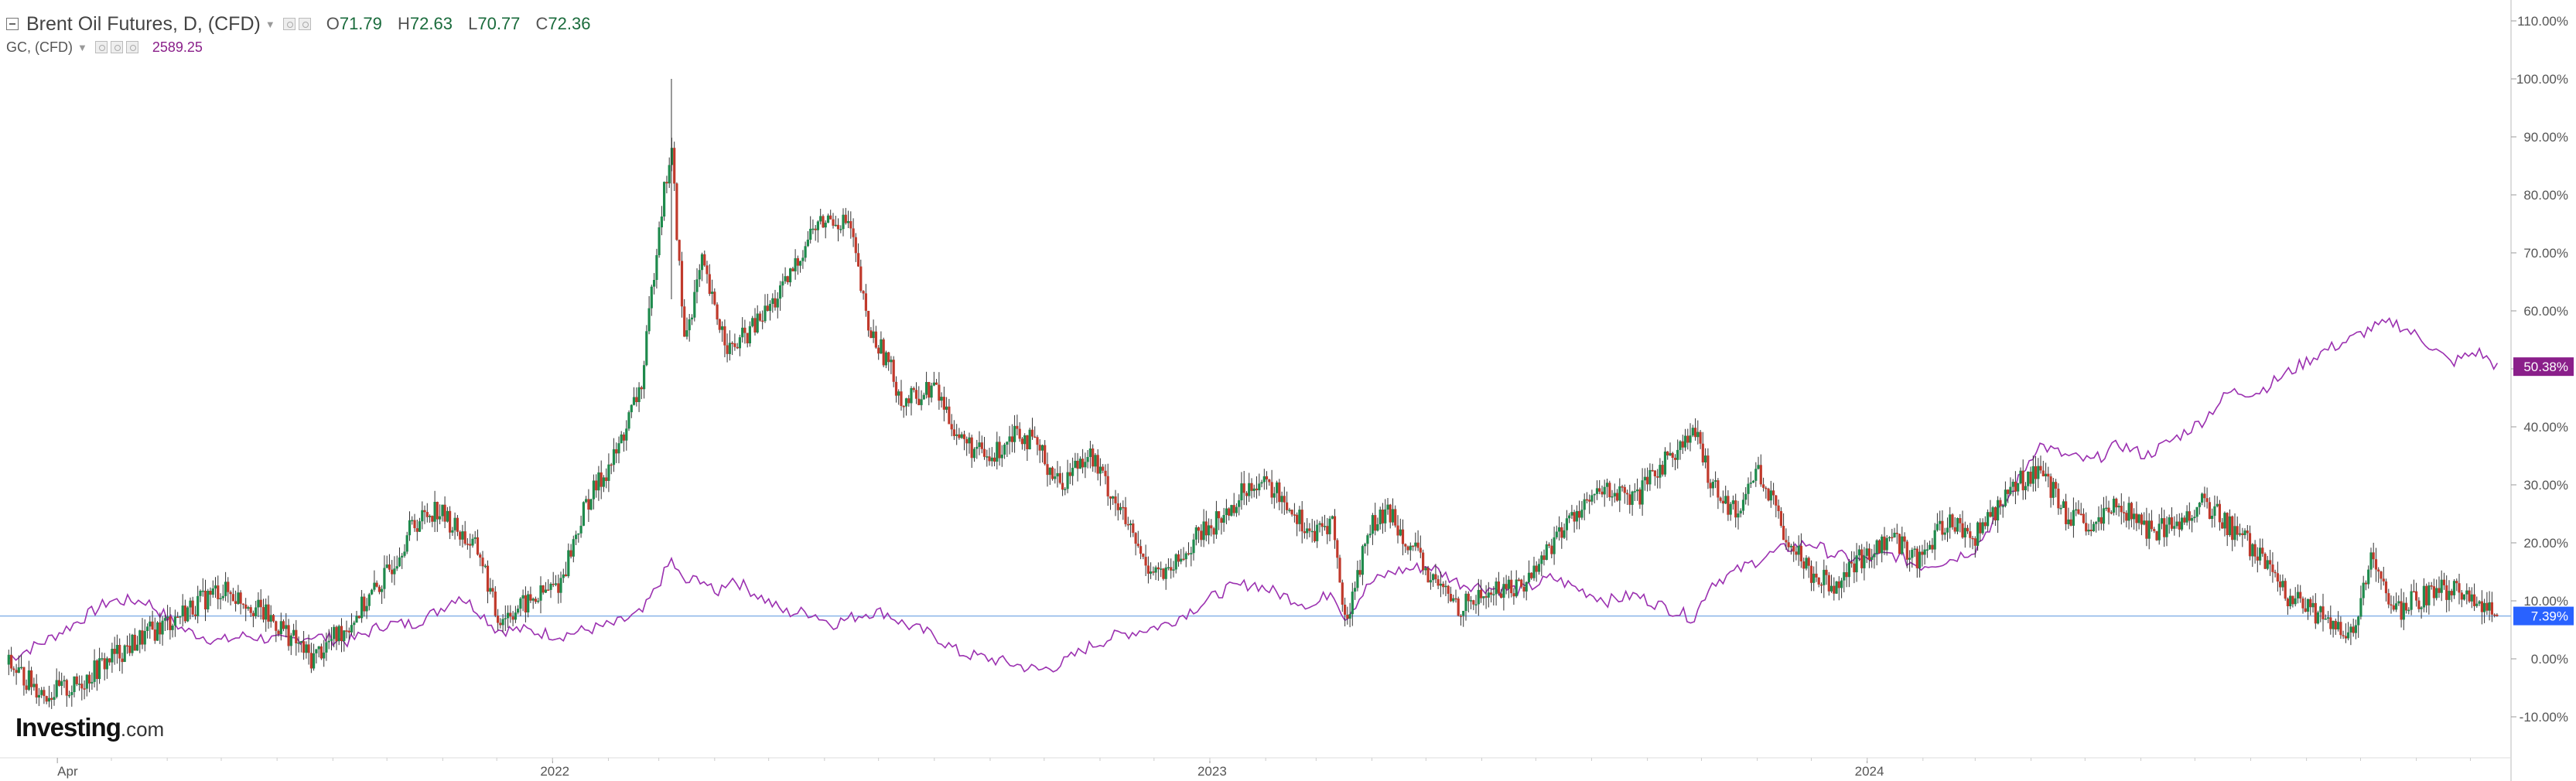 The image size is (2576, 781). Describe the element at coordinates (1212, 771) in the screenshot. I see `x-tick-label: 2023` at that location.